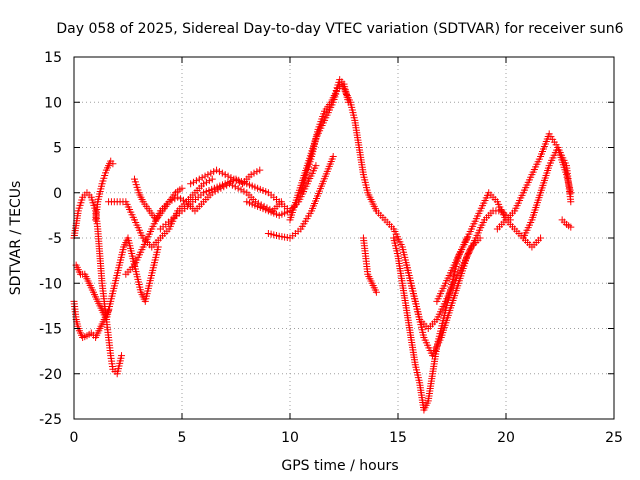 Image resolution: width=640 pixels, height=480 pixels. What do you see at coordinates (50, 330) in the screenshot?
I see `y-tick-label: -15` at bounding box center [50, 330].